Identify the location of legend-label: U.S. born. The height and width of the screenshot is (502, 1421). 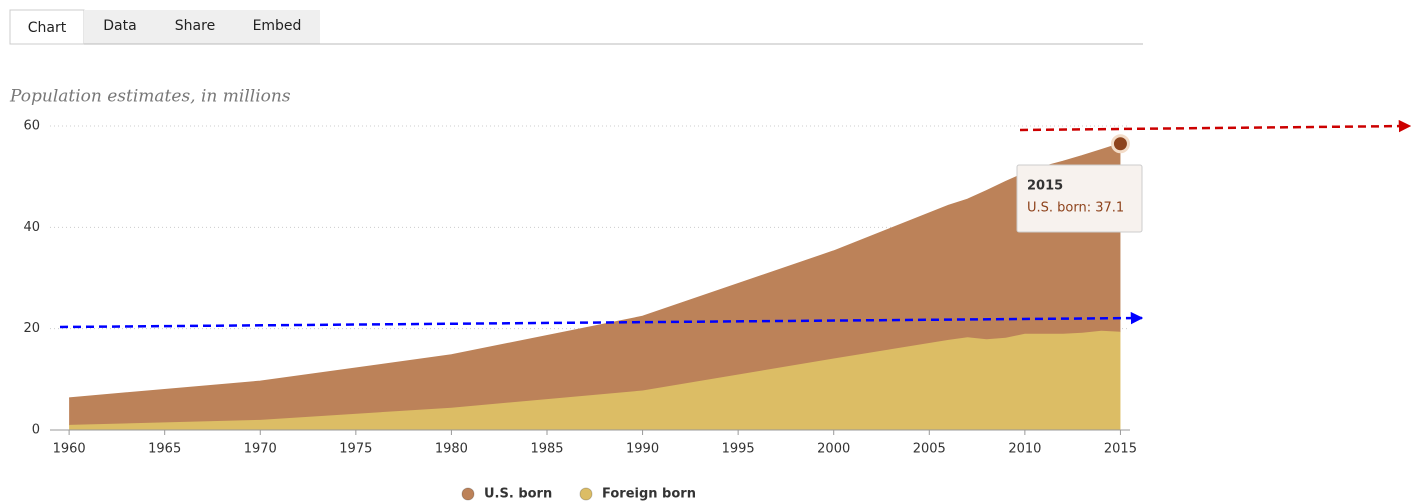
(518, 494).